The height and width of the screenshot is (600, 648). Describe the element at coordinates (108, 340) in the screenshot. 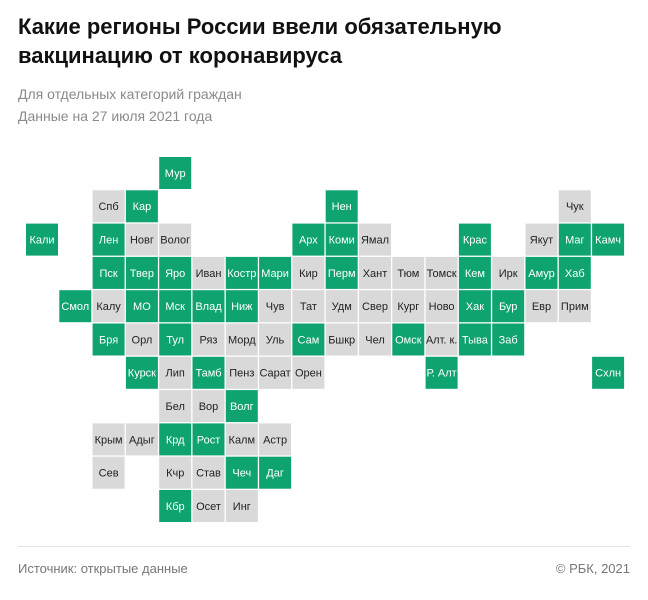

I see `region-label: Бря` at that location.